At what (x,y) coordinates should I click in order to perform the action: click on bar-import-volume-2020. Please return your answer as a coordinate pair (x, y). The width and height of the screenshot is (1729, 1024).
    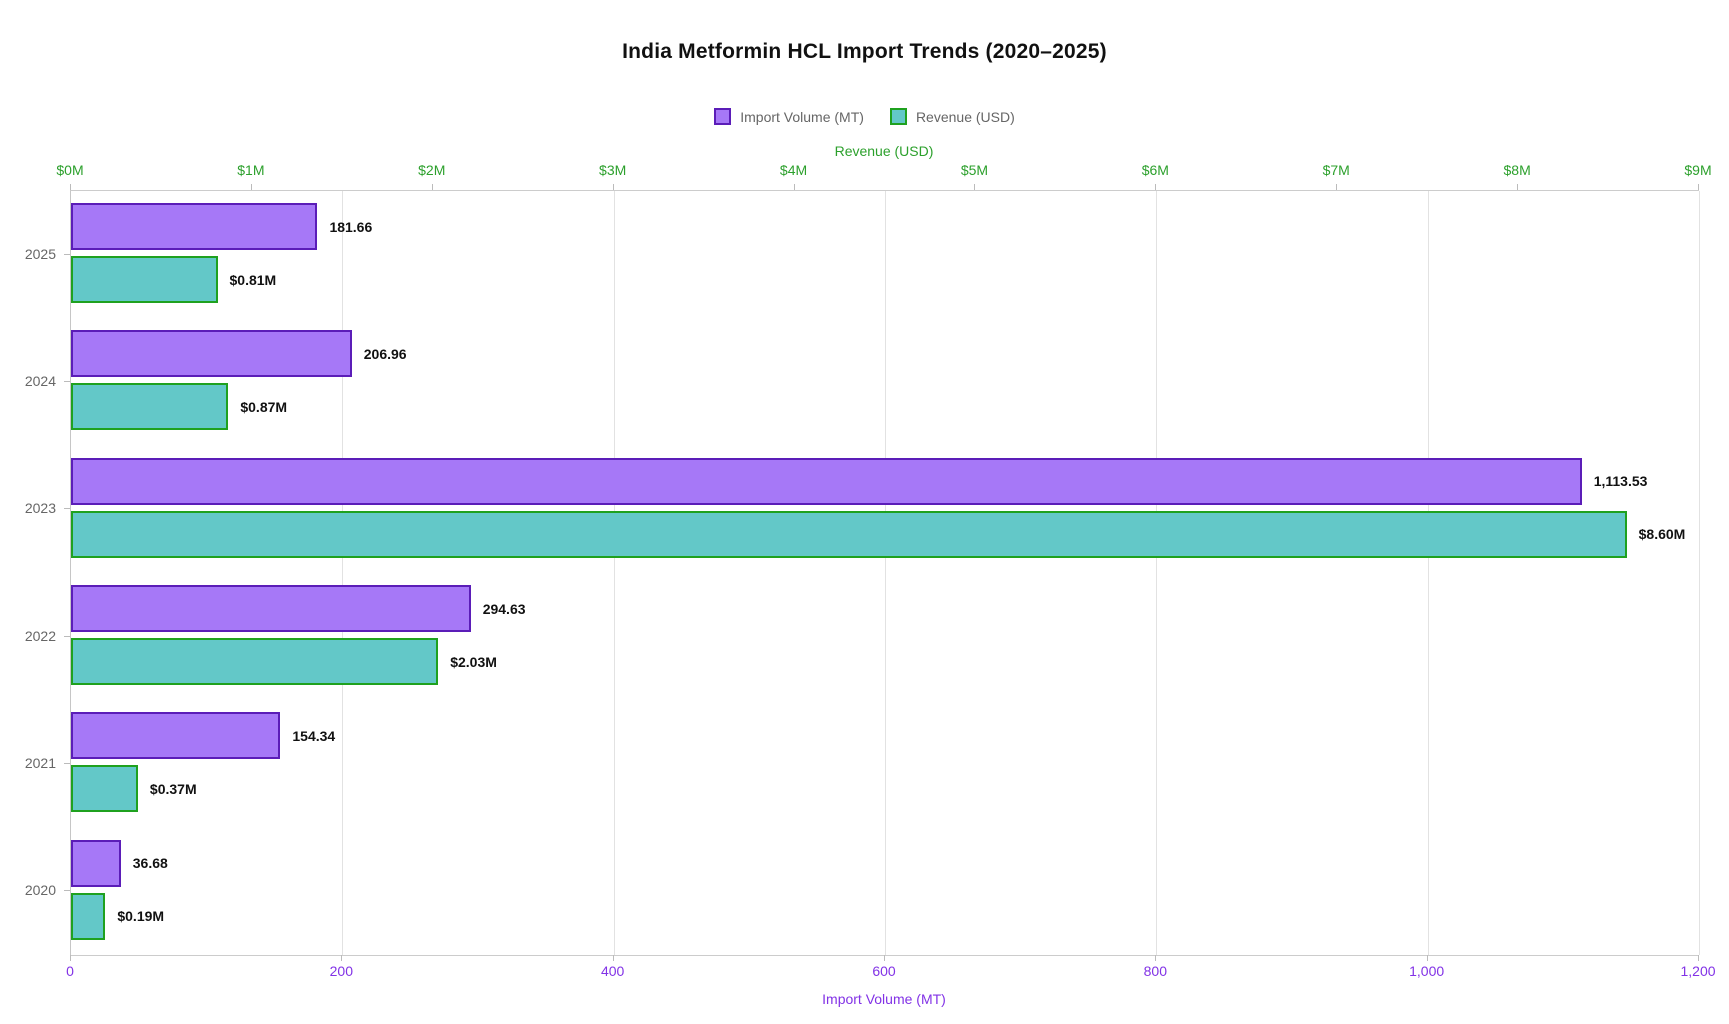
    Looking at the image, I should click on (96, 863).